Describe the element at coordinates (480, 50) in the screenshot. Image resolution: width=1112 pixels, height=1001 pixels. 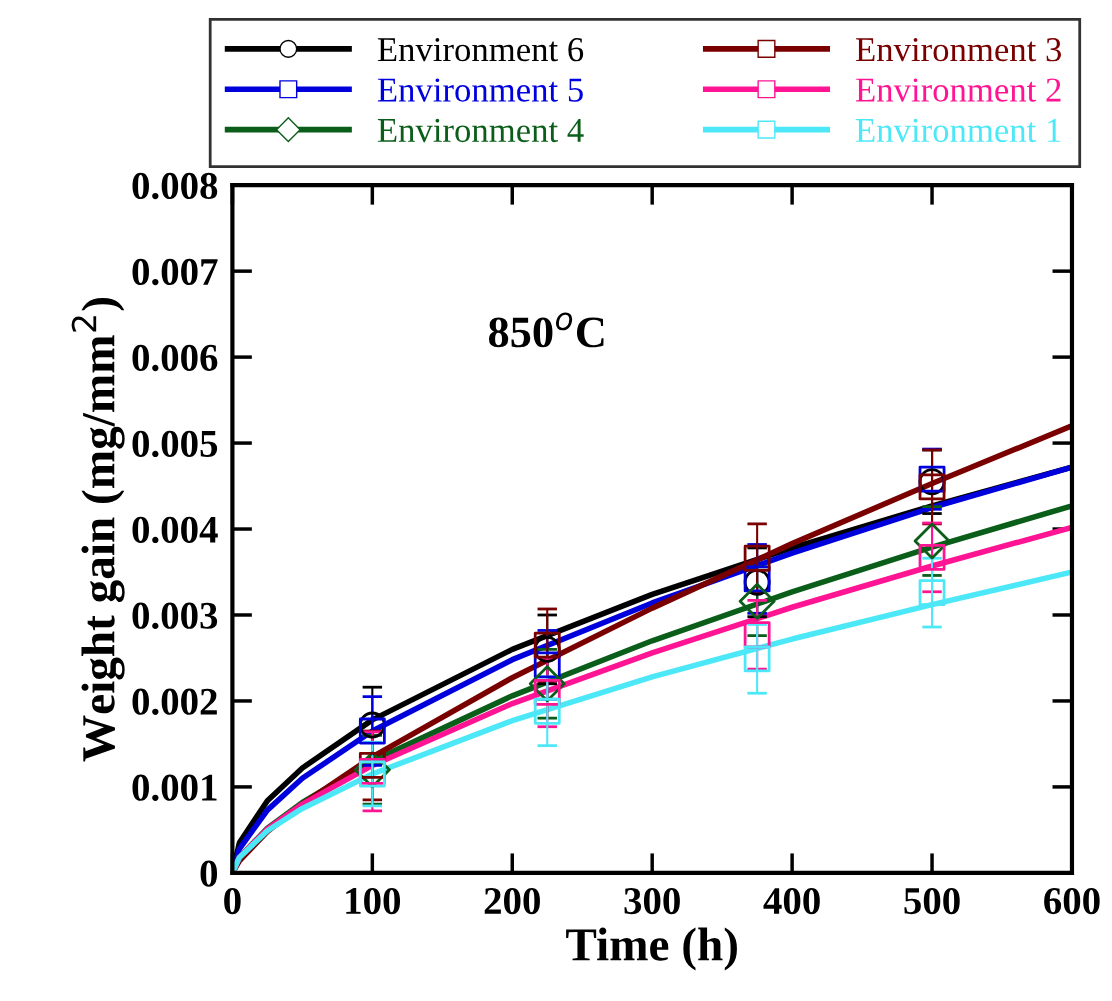
I see `legend-label: Environment 6` at that location.